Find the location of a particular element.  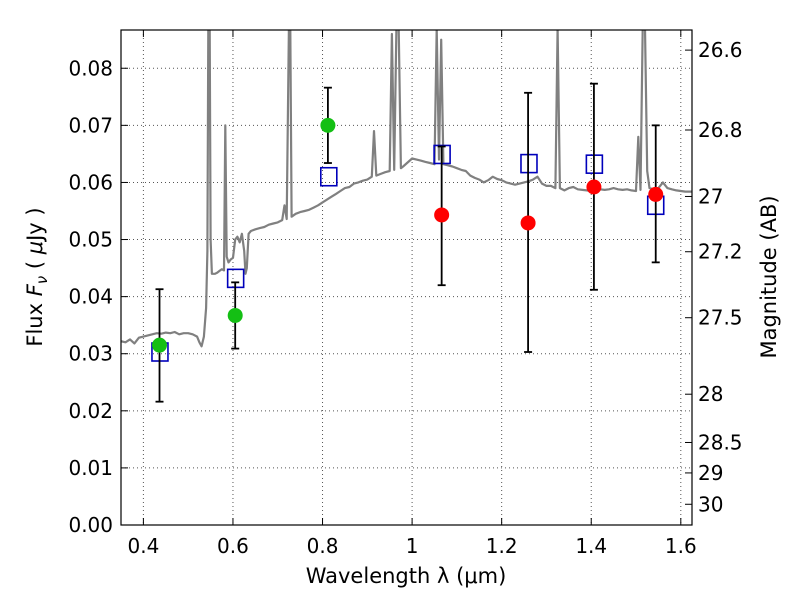

x-tick-label: 0.4 is located at coordinates (143, 546).